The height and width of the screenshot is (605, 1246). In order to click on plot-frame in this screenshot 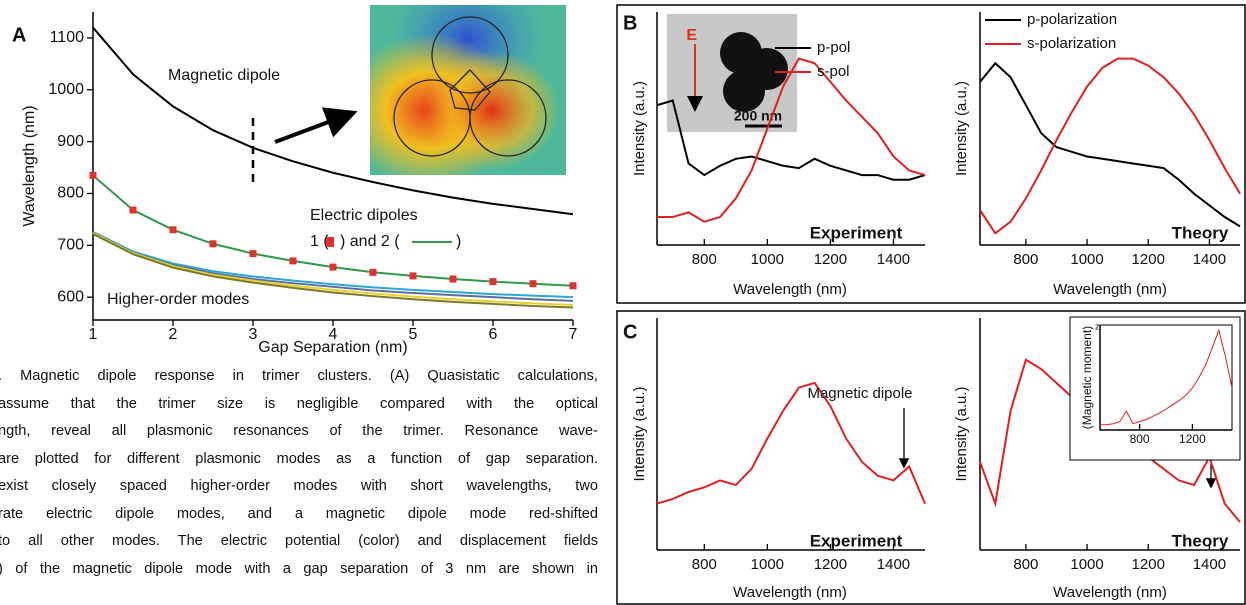, I will do `click(1166, 377)`.